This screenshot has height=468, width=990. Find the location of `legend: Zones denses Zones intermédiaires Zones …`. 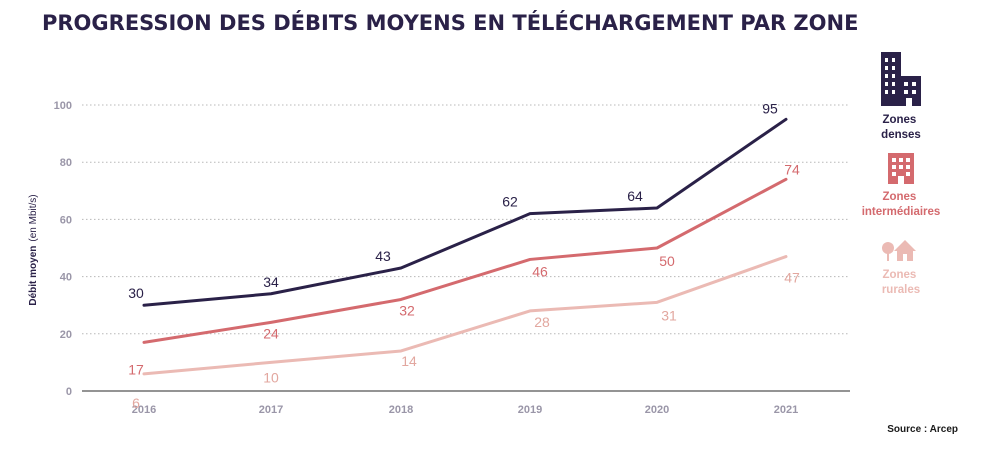

legend: Zones denses Zones intermédiaires Zones … is located at coordinates (901, 174).